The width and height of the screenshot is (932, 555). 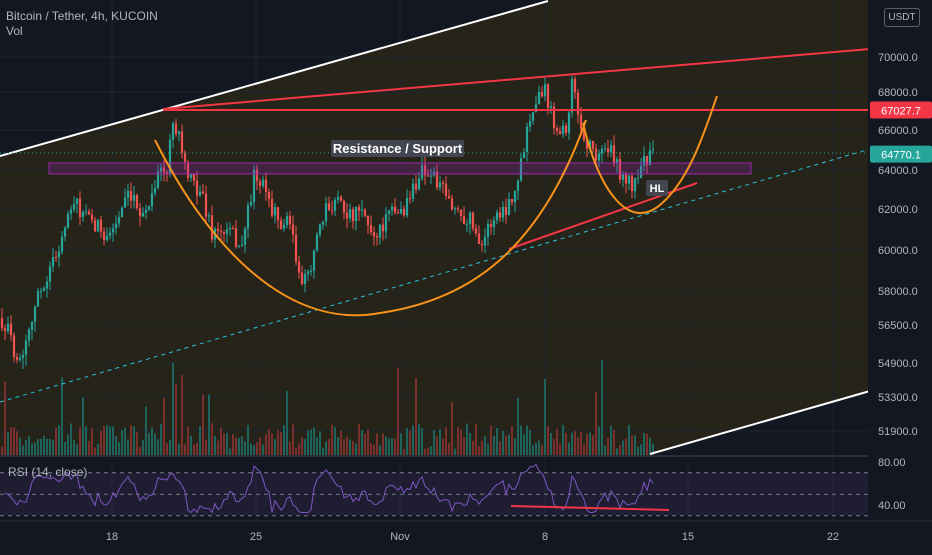 I want to click on hl-label: HL, so click(x=657, y=188).